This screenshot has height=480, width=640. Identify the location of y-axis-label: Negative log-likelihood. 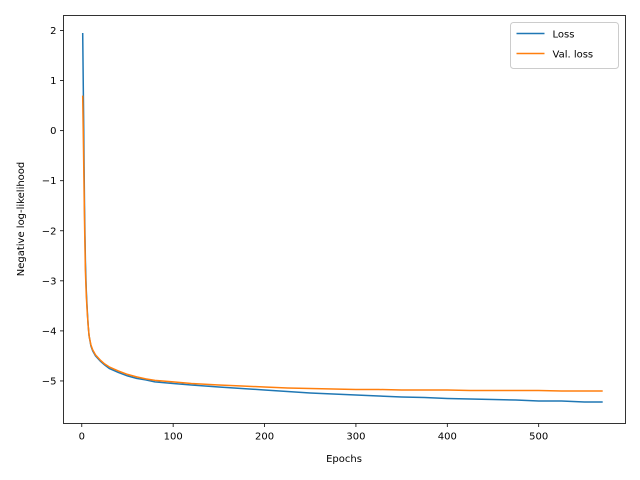
(21, 219).